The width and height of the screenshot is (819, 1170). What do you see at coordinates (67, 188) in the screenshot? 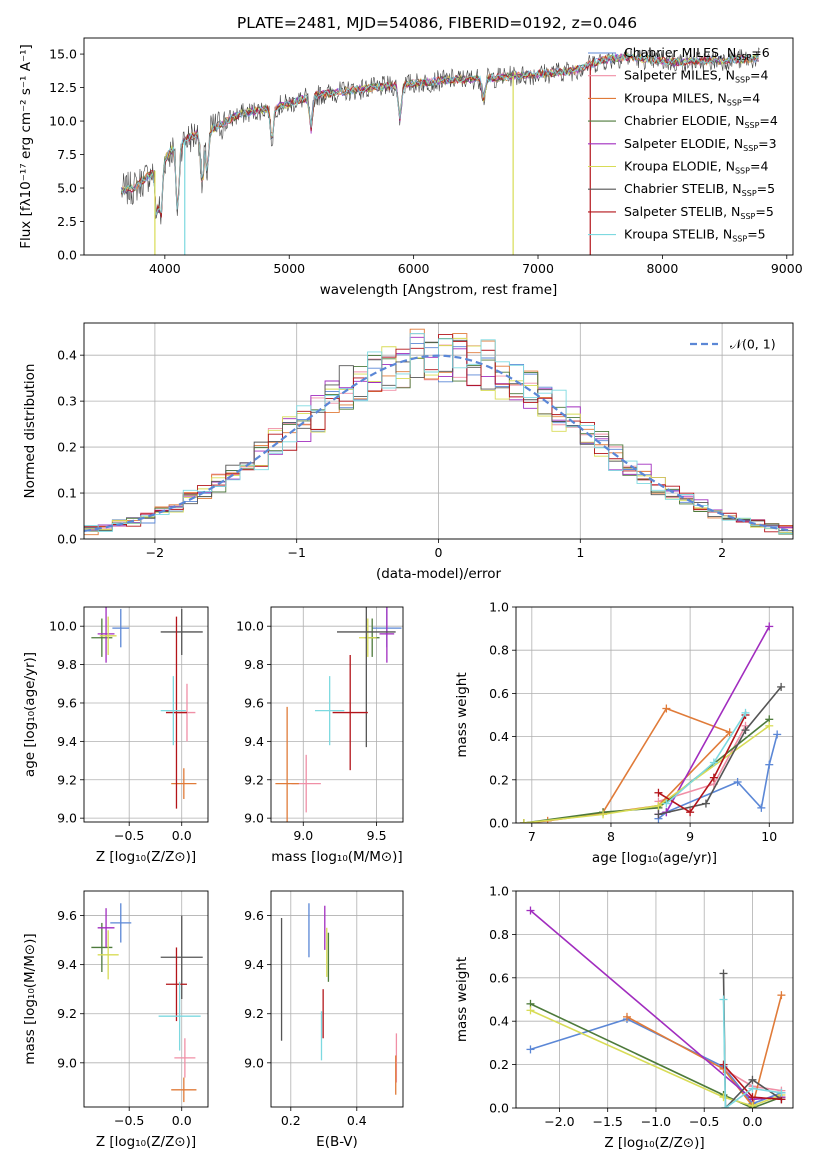
I see `y-tick-label: 5.0` at bounding box center [67, 188].